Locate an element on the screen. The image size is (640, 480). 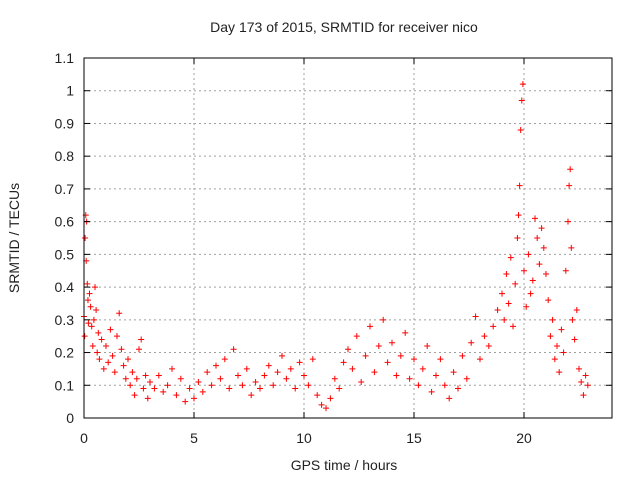
y-axis-label: SRMTID / TECUs is located at coordinates (14, 238).